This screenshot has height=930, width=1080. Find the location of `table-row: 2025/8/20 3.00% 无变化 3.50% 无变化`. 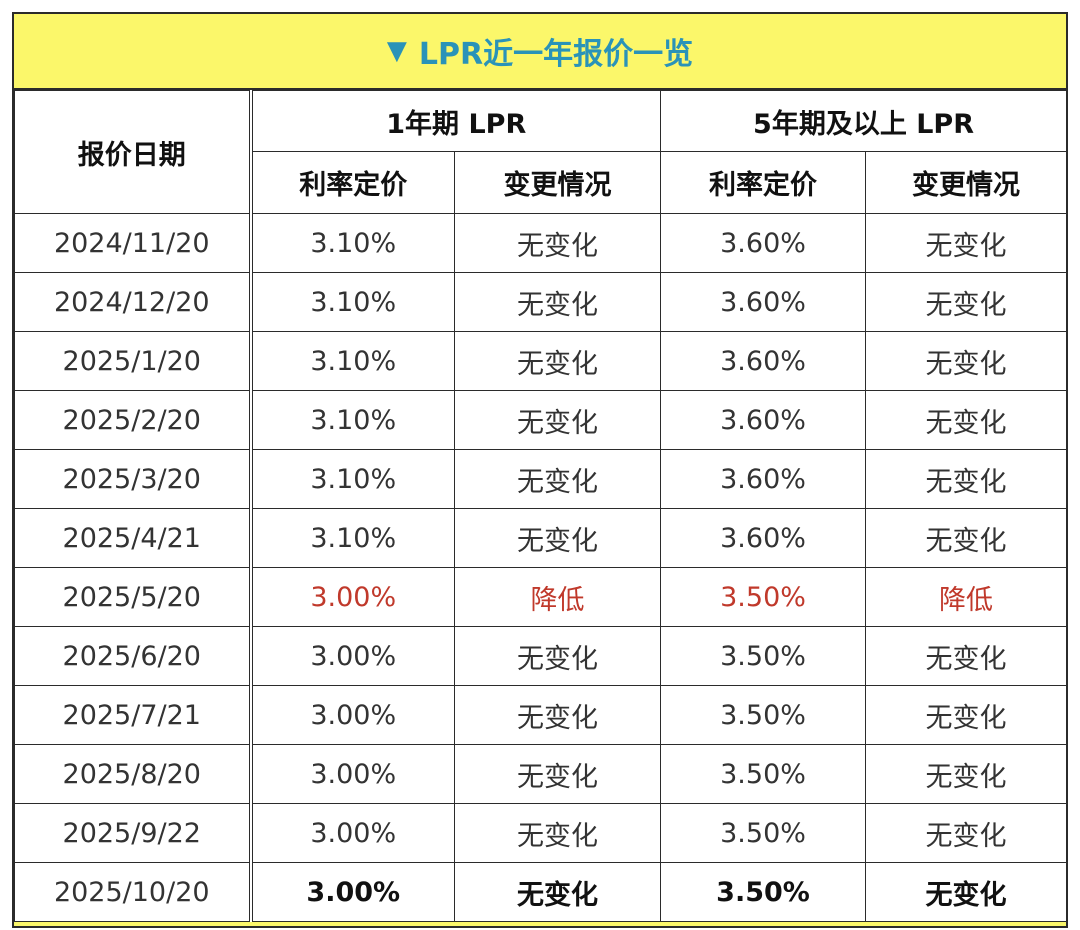

table-row: 2025/8/20 3.00% 无变化 3.50% 无变化 is located at coordinates (541, 774).